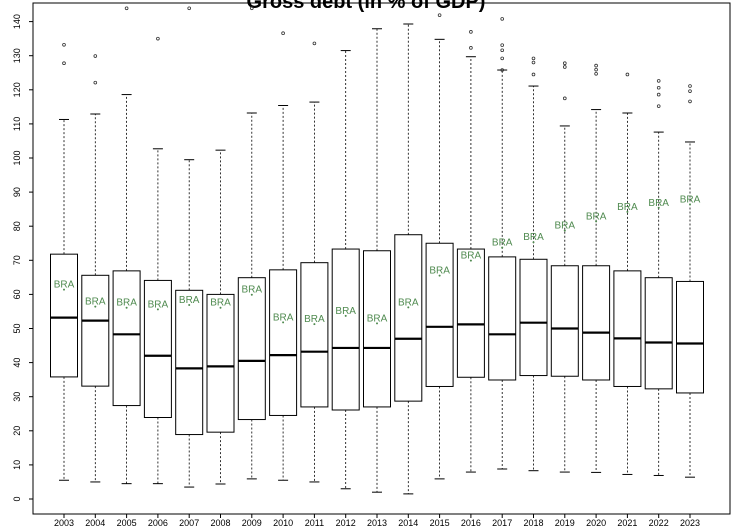 The width and height of the screenshot is (732, 530). What do you see at coordinates (440, 523) in the screenshot?
I see `x-tick-label: 2015` at bounding box center [440, 523].